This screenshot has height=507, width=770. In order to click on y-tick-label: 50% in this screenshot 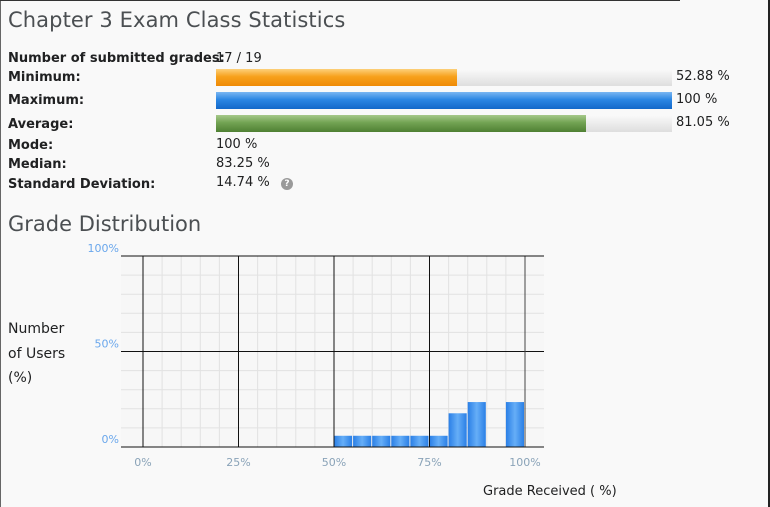, I will do `click(107, 344)`.